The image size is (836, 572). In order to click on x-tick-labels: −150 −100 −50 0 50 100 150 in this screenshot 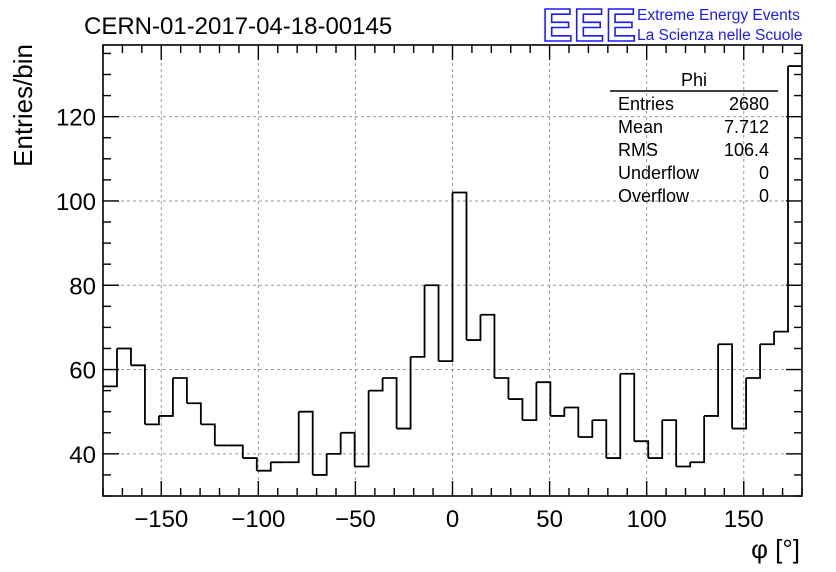, I will do `click(449, 519)`.